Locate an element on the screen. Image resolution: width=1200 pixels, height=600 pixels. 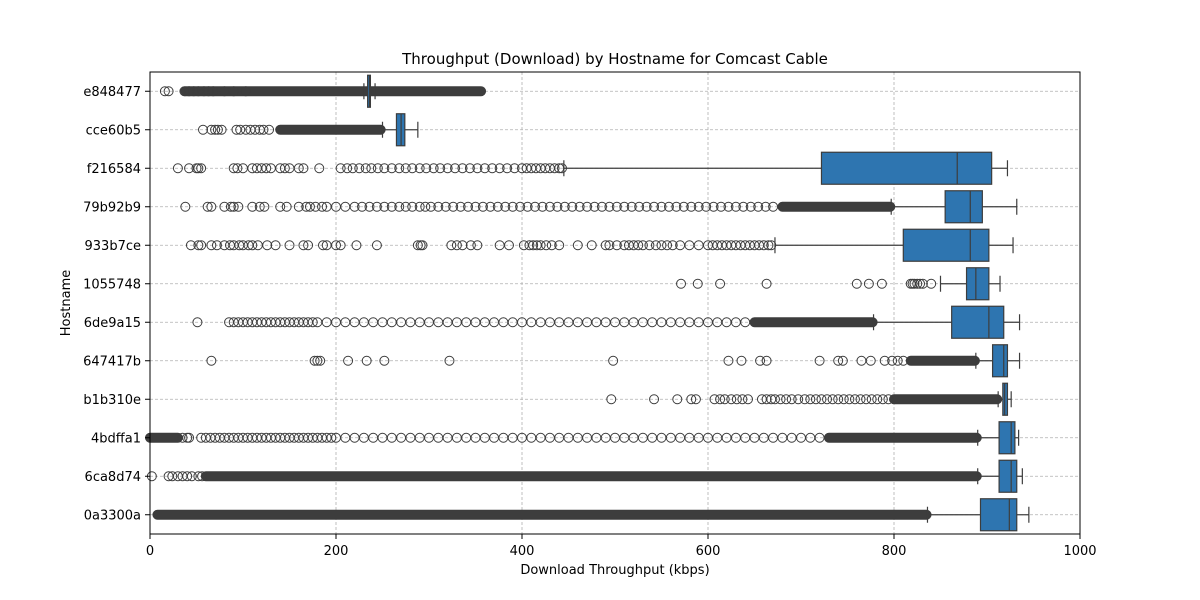
x-tick-label: 400 is located at coordinates (522, 551).